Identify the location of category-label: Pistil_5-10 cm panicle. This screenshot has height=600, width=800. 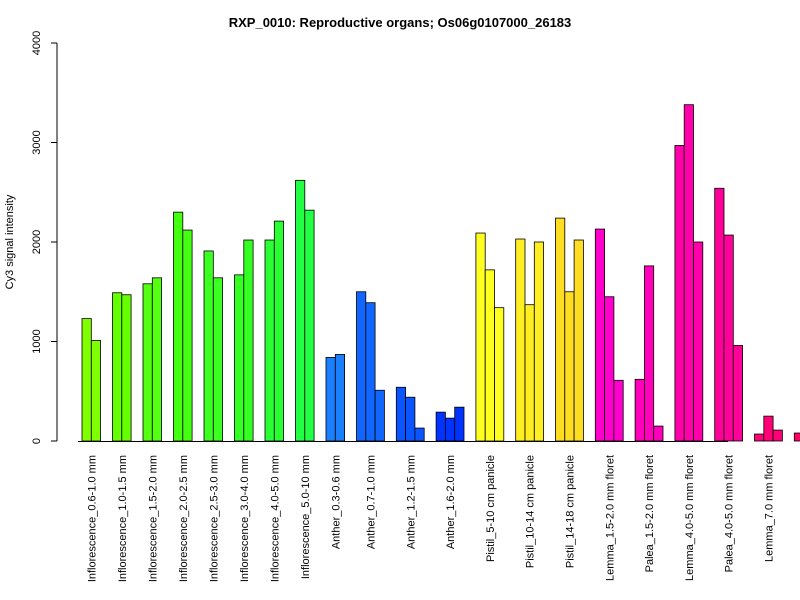
(491, 508).